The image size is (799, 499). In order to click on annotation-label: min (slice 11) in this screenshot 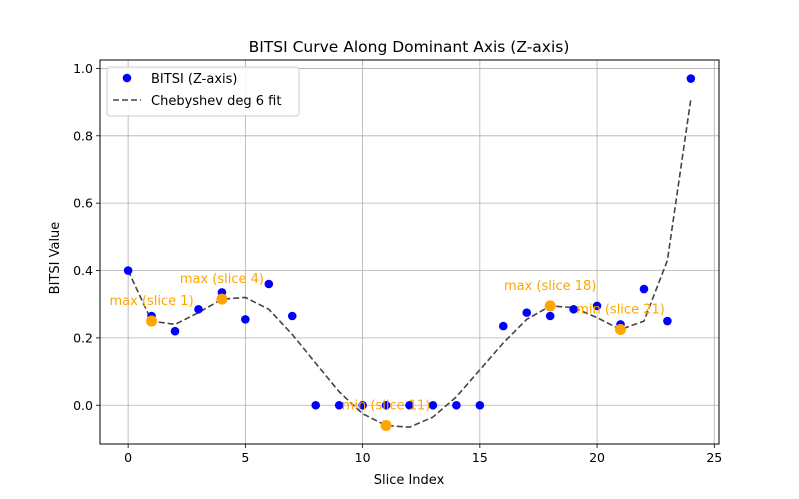, I will do `click(386, 405)`.